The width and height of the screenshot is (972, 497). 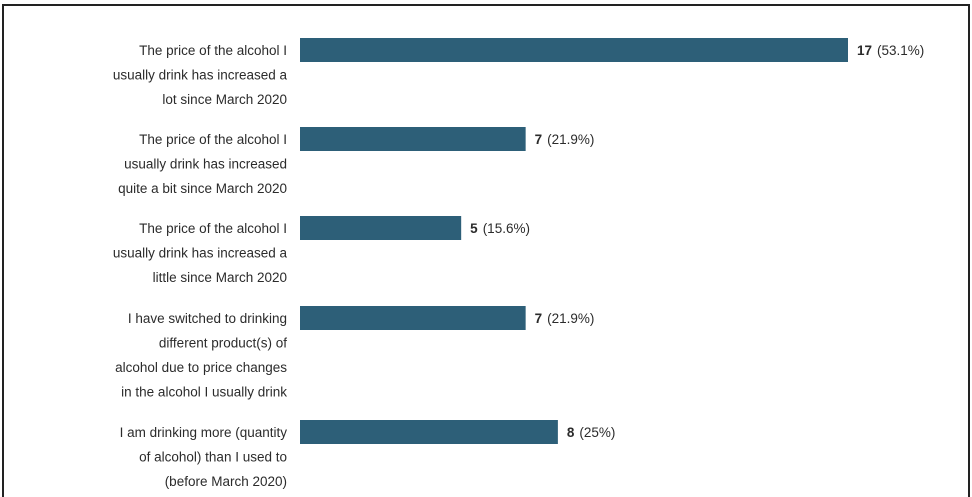 I want to click on category-label-2-line-1: The price of the alcohol I, so click(x=213, y=139).